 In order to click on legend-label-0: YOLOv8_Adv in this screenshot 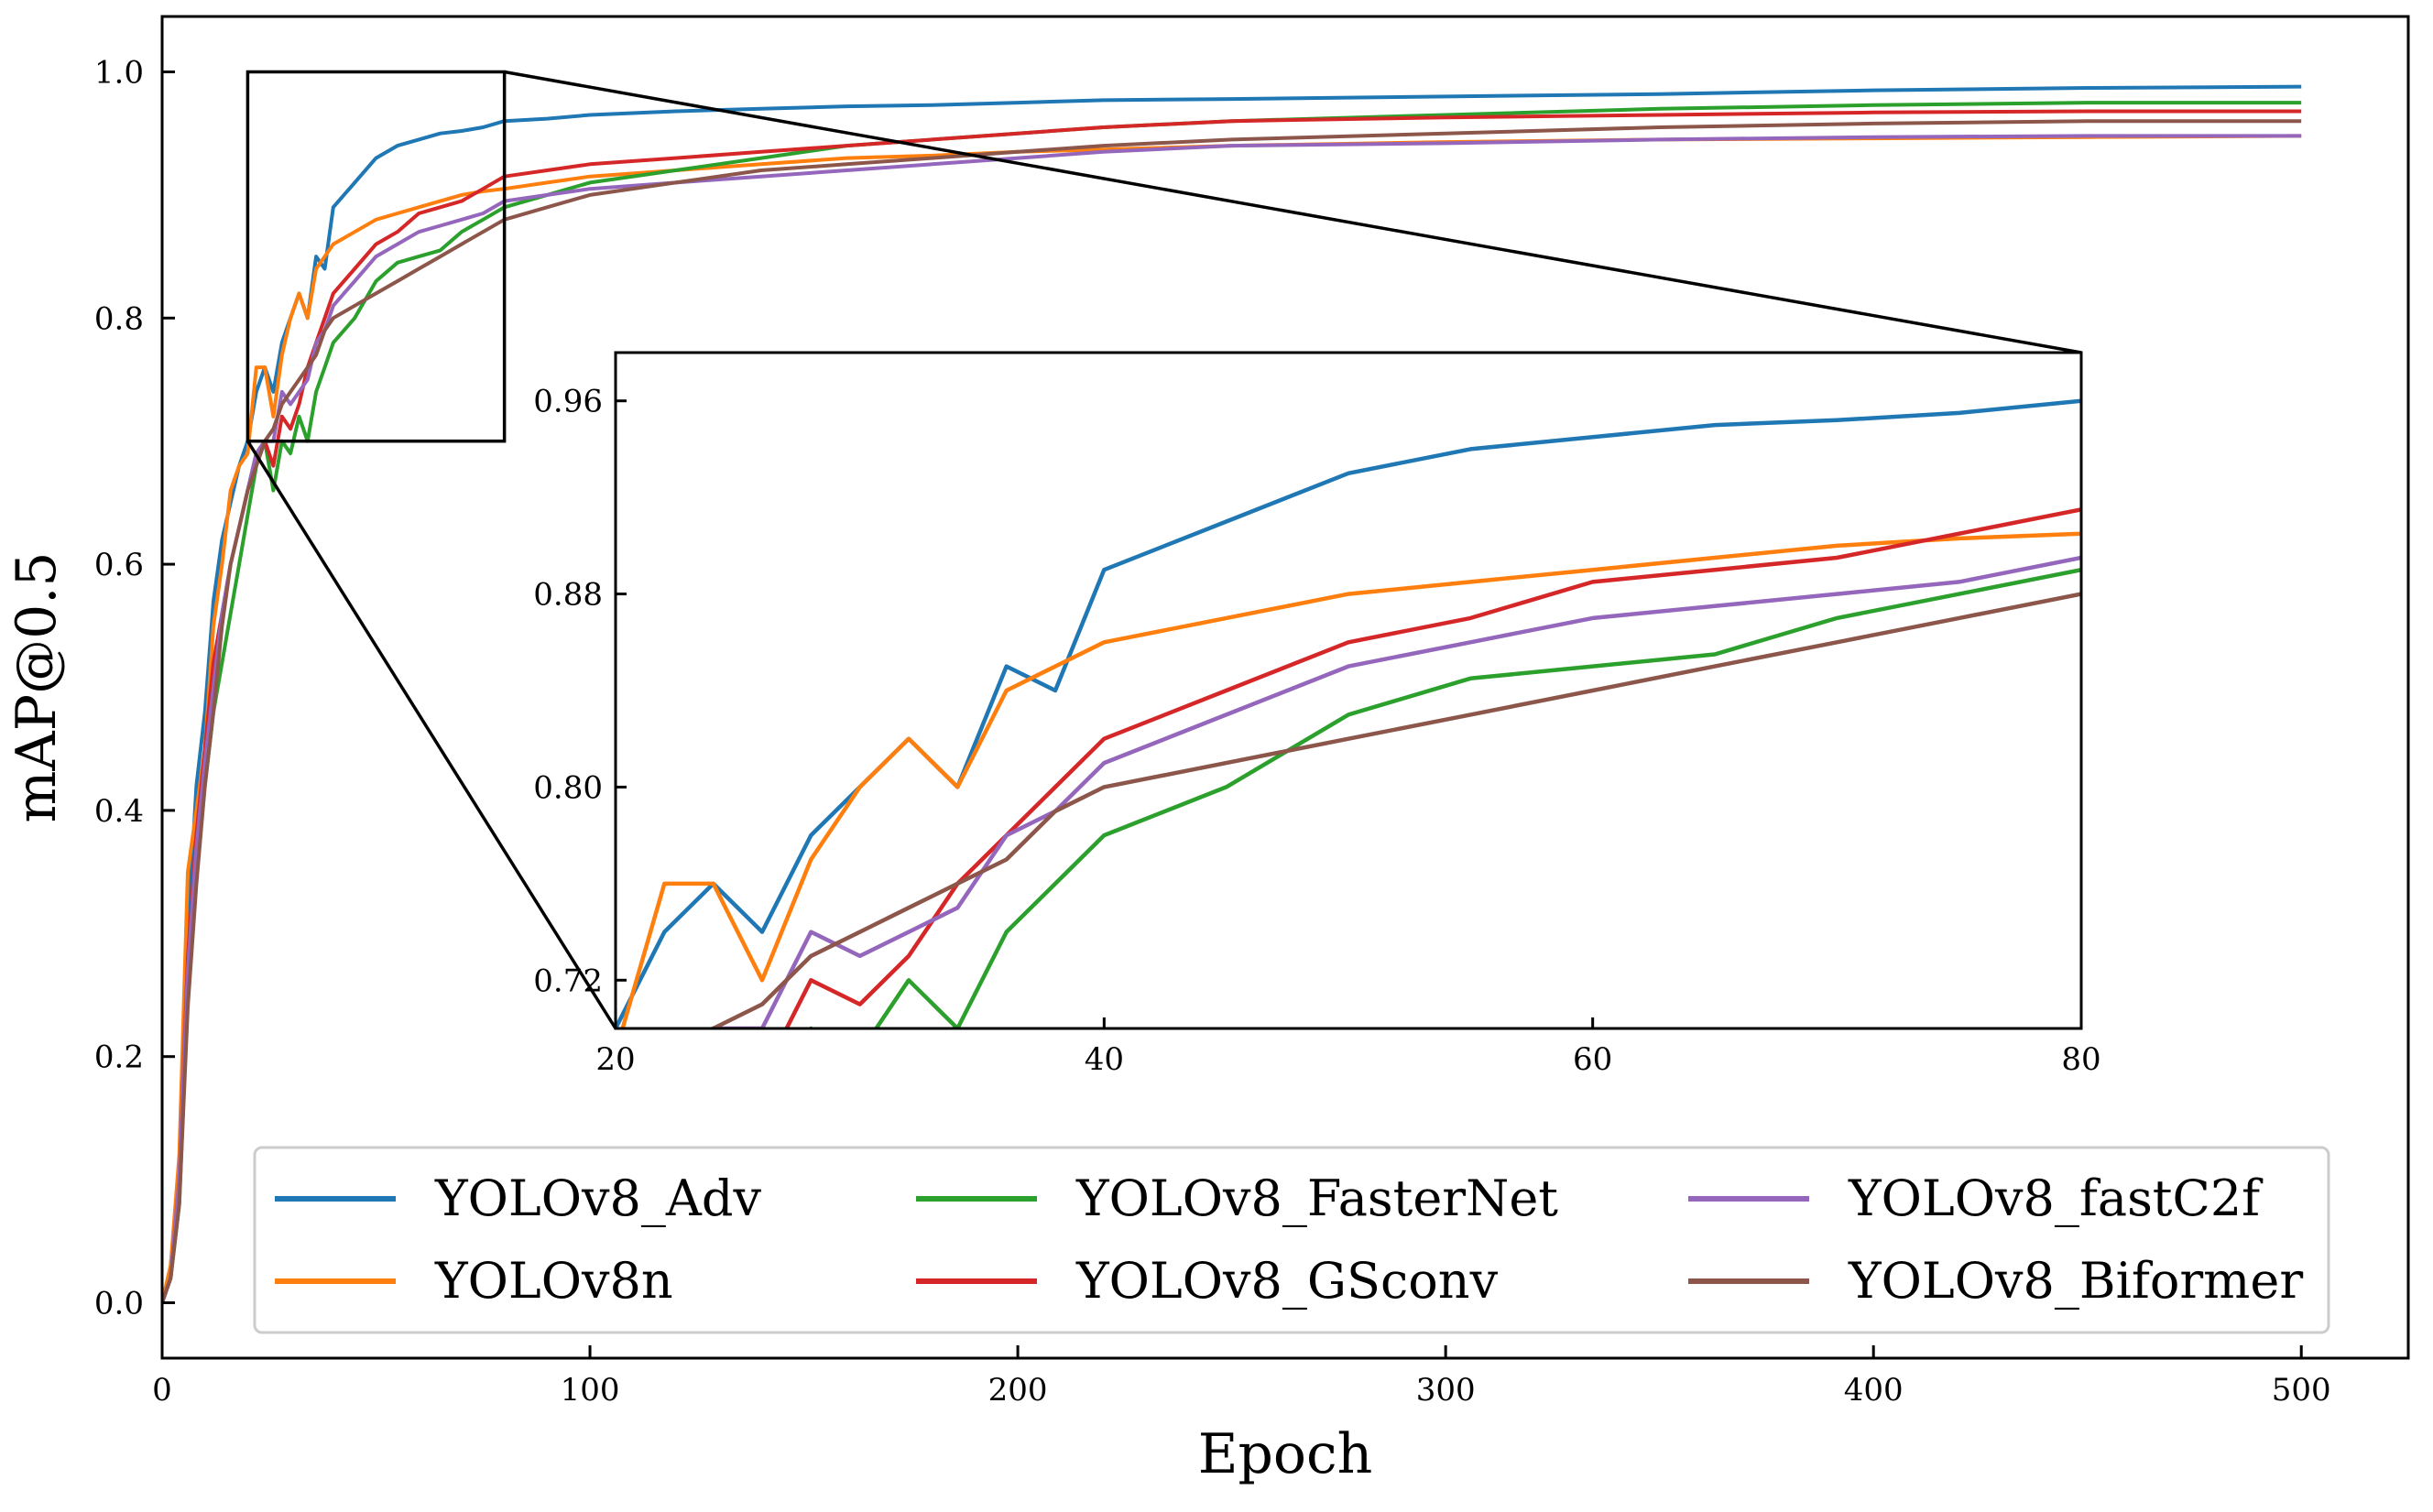, I will do `click(597, 1198)`.